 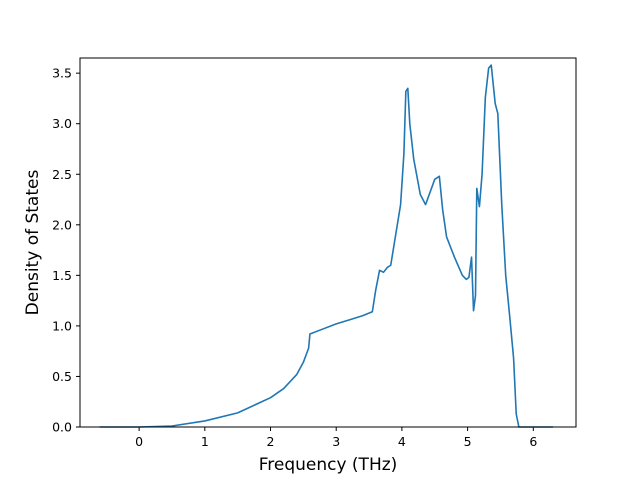 What do you see at coordinates (62, 427) in the screenshot?
I see `y-tick-label: 0.0` at bounding box center [62, 427].